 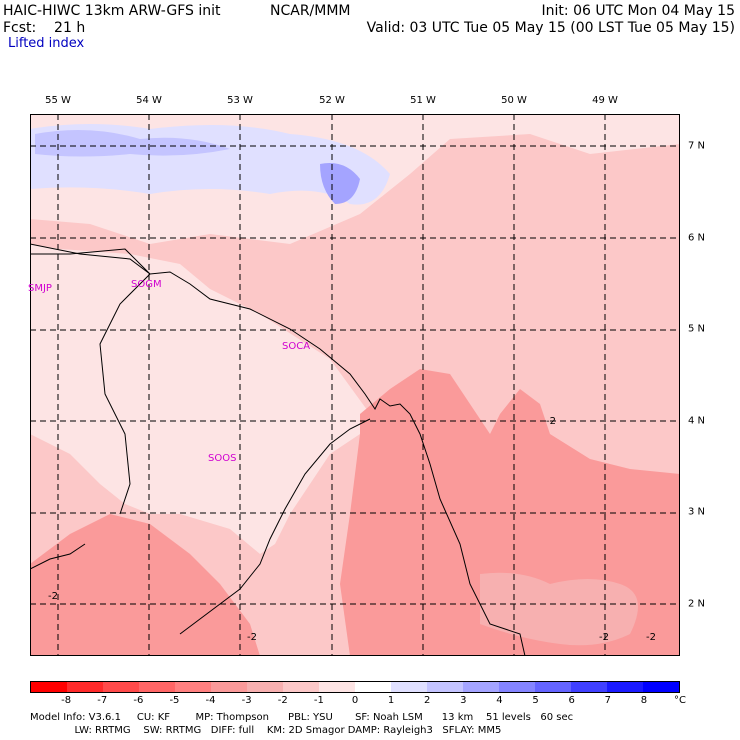 I want to click on colorbar, so click(x=355, y=687).